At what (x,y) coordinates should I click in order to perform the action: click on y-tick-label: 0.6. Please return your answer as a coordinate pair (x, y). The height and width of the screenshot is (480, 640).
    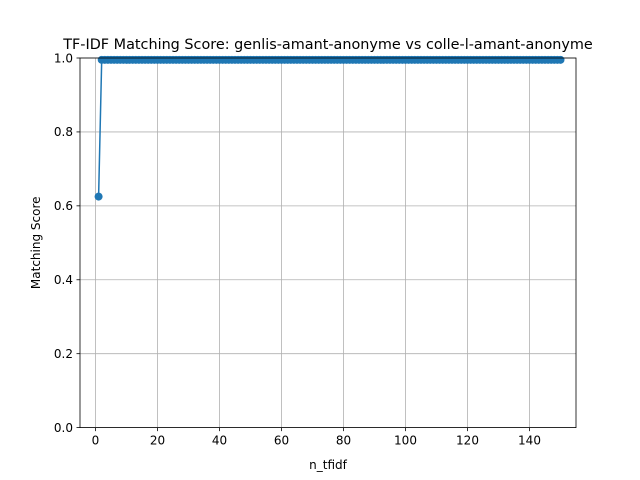
    Looking at the image, I should click on (63, 206).